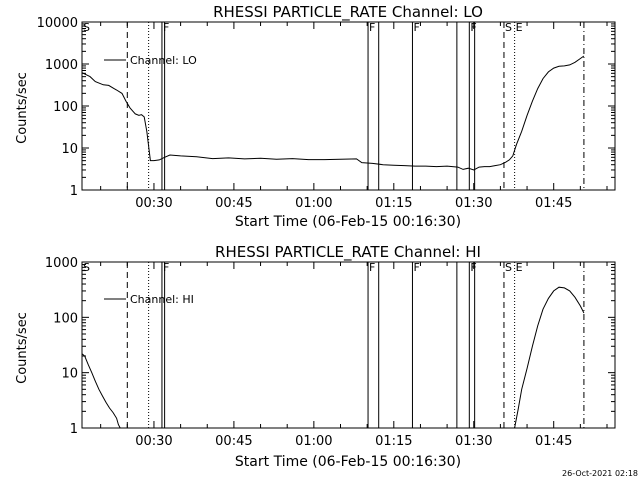 This screenshot has width=640, height=485. I want to click on x-tick-label-hi: 00:45, so click(233, 441).